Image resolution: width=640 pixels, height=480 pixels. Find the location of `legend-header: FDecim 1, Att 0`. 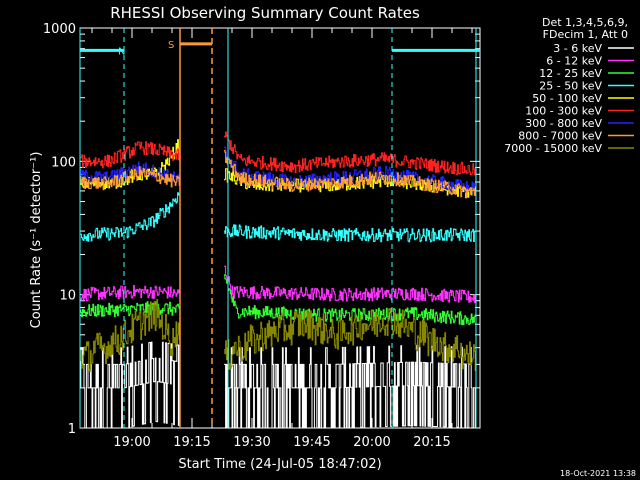

legend-header: FDecim 1, Att 0 is located at coordinates (585, 34).